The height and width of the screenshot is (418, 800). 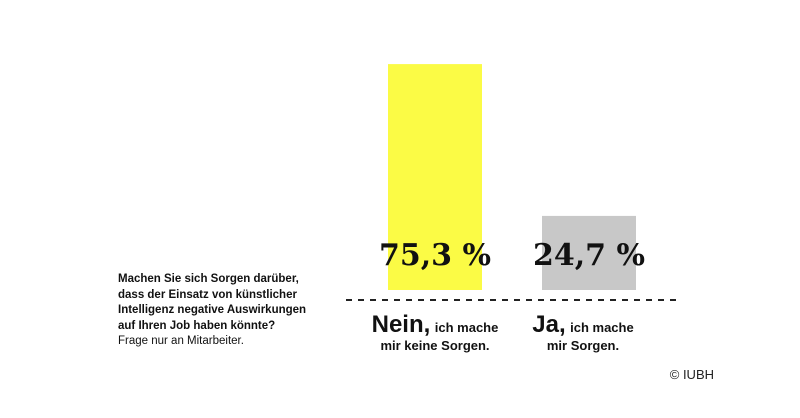 What do you see at coordinates (181, 341) in the screenshot?
I see `question-note: Frage nur an Mitarbeiter.` at bounding box center [181, 341].